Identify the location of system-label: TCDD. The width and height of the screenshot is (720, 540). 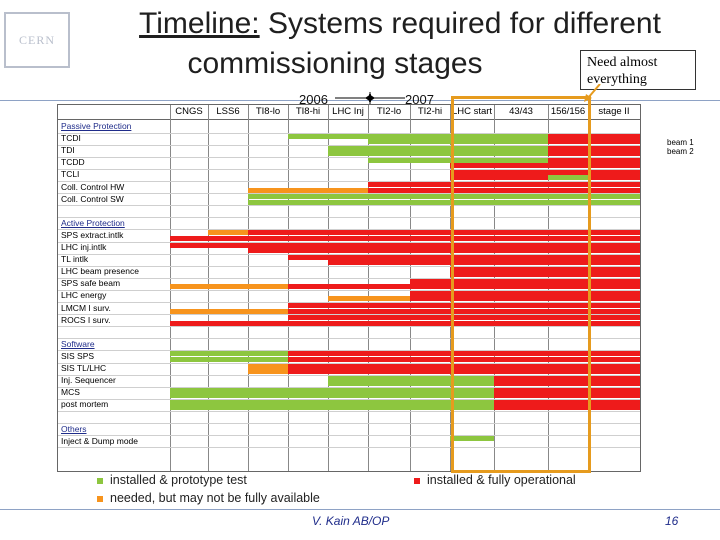
(73, 162).